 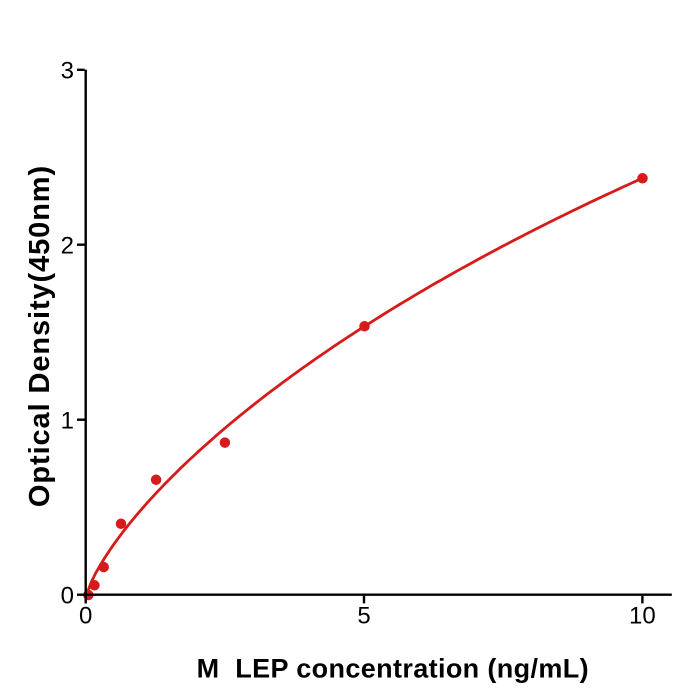 What do you see at coordinates (40, 336) in the screenshot?
I see `svg-text: Optical Density(450nm)` at bounding box center [40, 336].